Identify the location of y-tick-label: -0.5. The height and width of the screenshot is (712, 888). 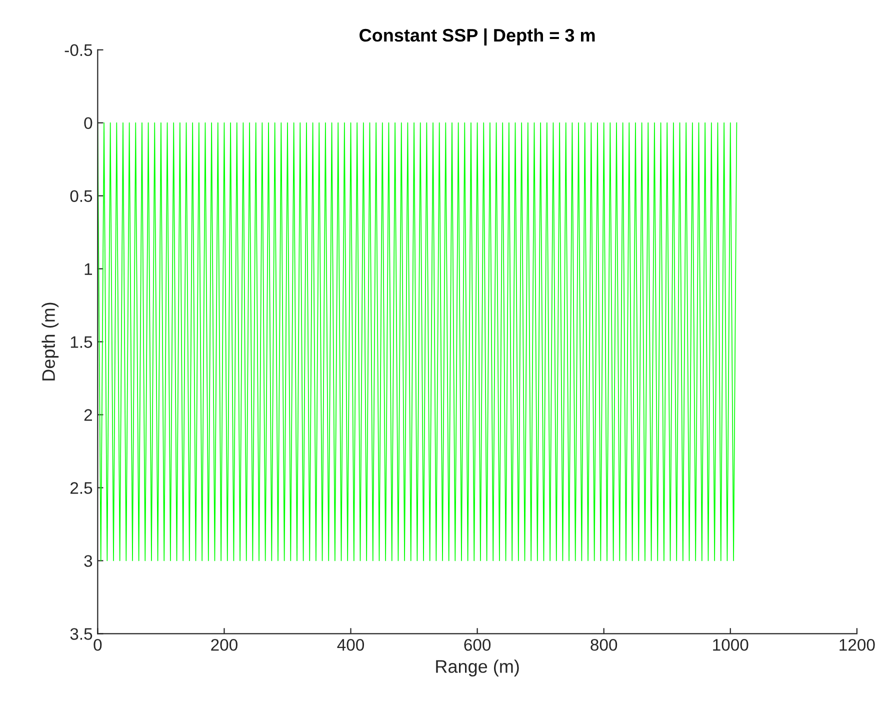
(78, 50).